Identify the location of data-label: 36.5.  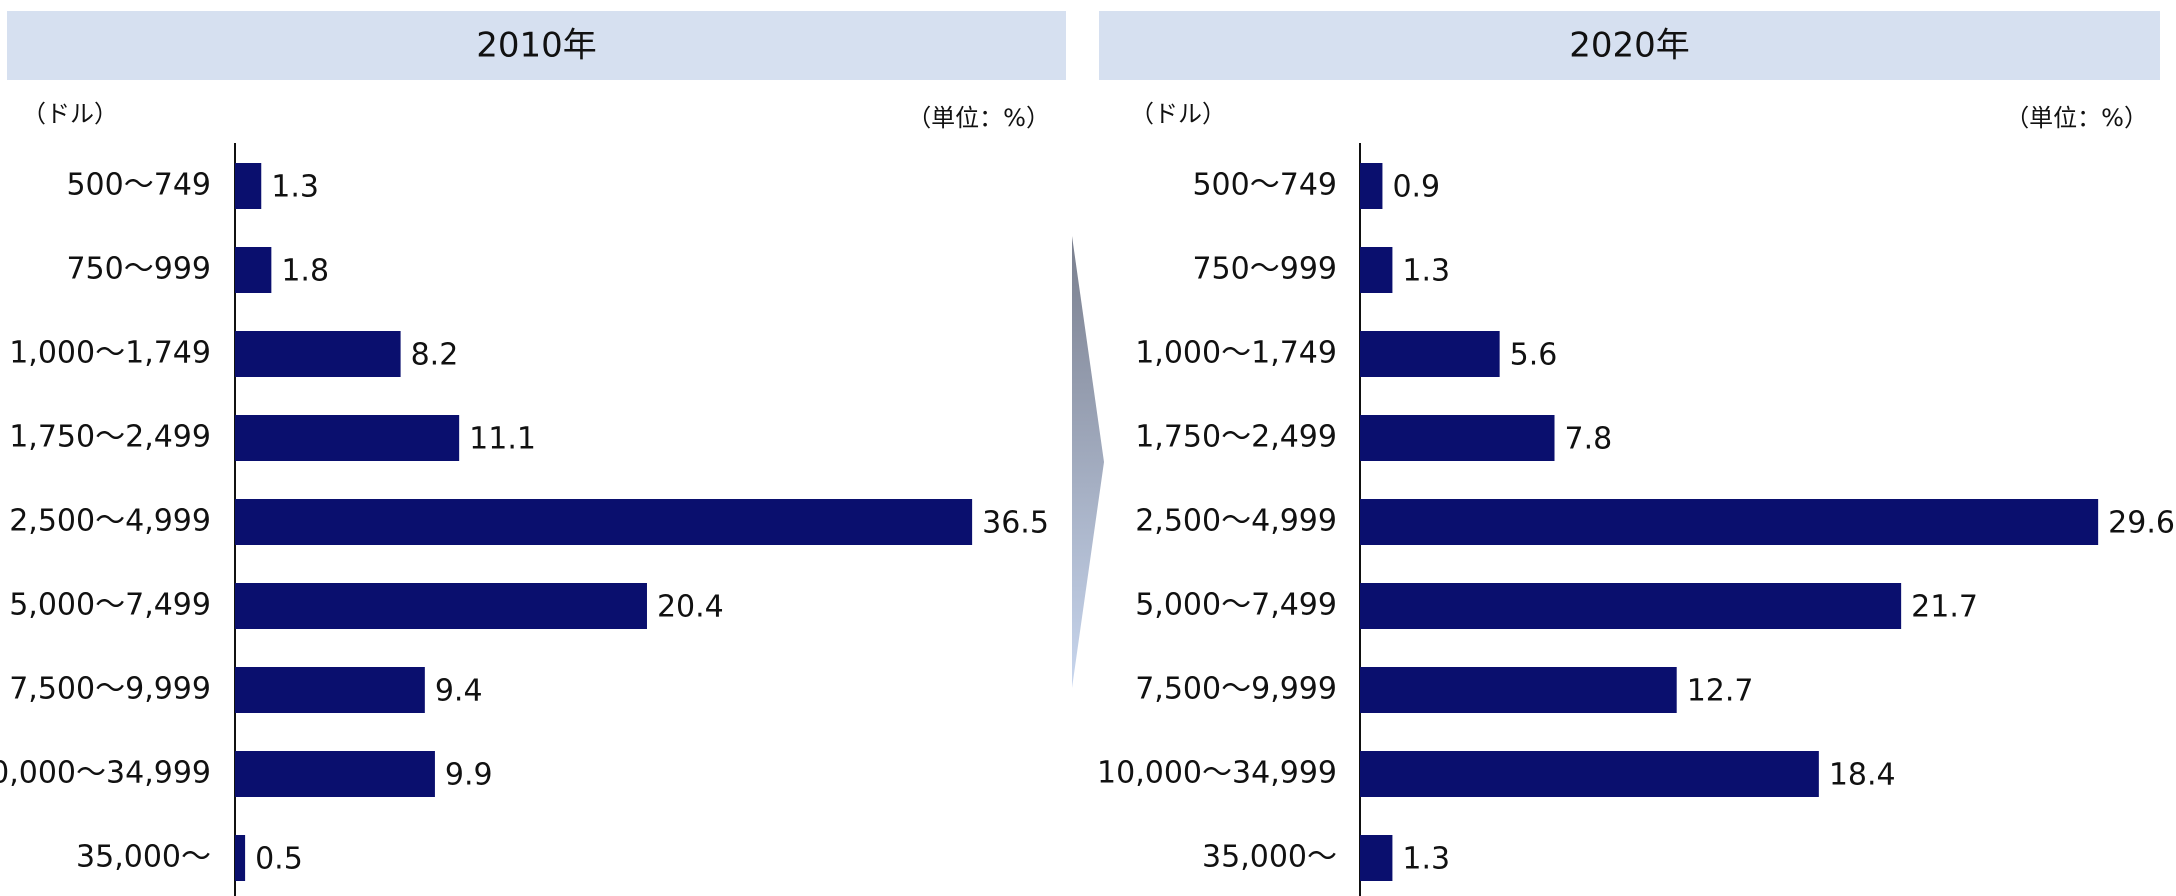
(1015, 523).